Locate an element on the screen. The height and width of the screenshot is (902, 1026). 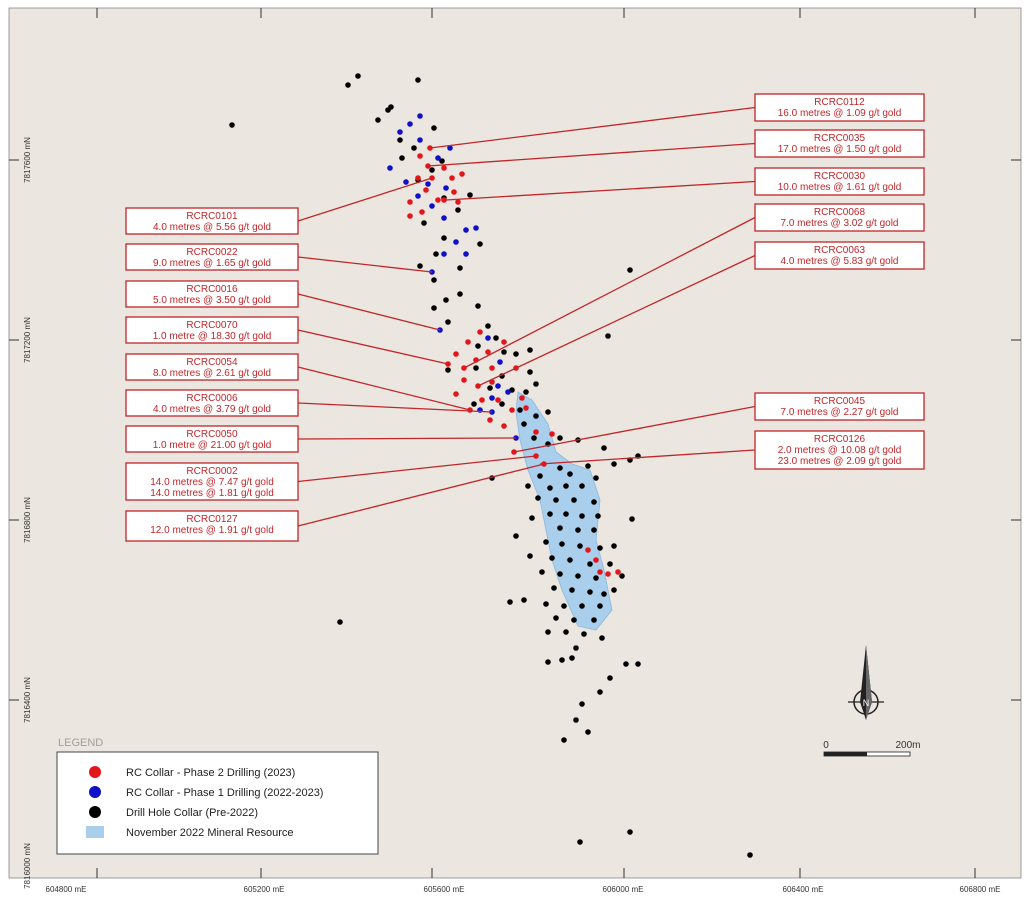
callout-intercept: 10.0 metres @ 1.61 g/t gold is located at coordinates (840, 187).